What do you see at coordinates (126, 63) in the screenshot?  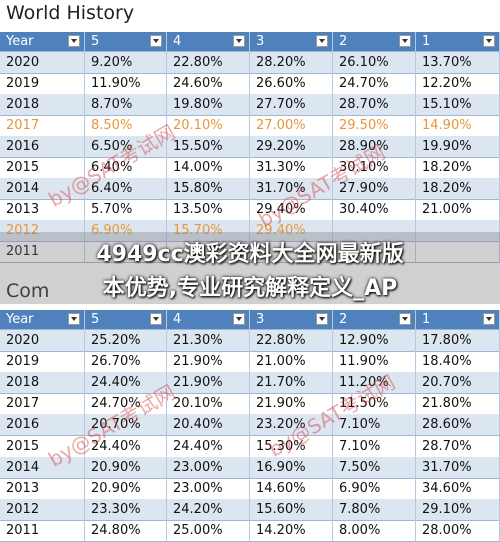 I see `cell: 9.20%` at bounding box center [126, 63].